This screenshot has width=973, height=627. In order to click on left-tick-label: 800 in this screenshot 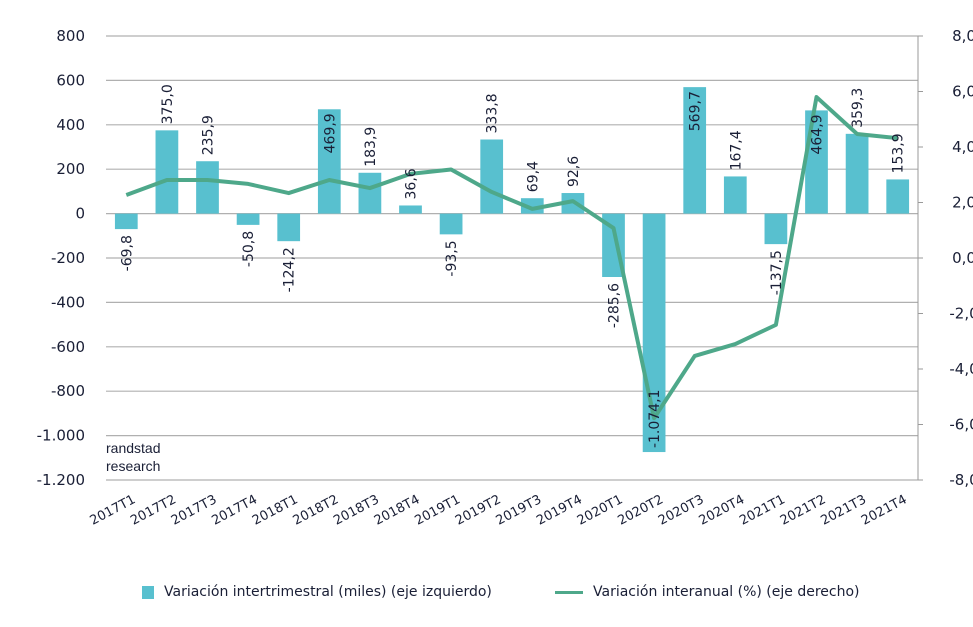, I will do `click(70, 36)`.